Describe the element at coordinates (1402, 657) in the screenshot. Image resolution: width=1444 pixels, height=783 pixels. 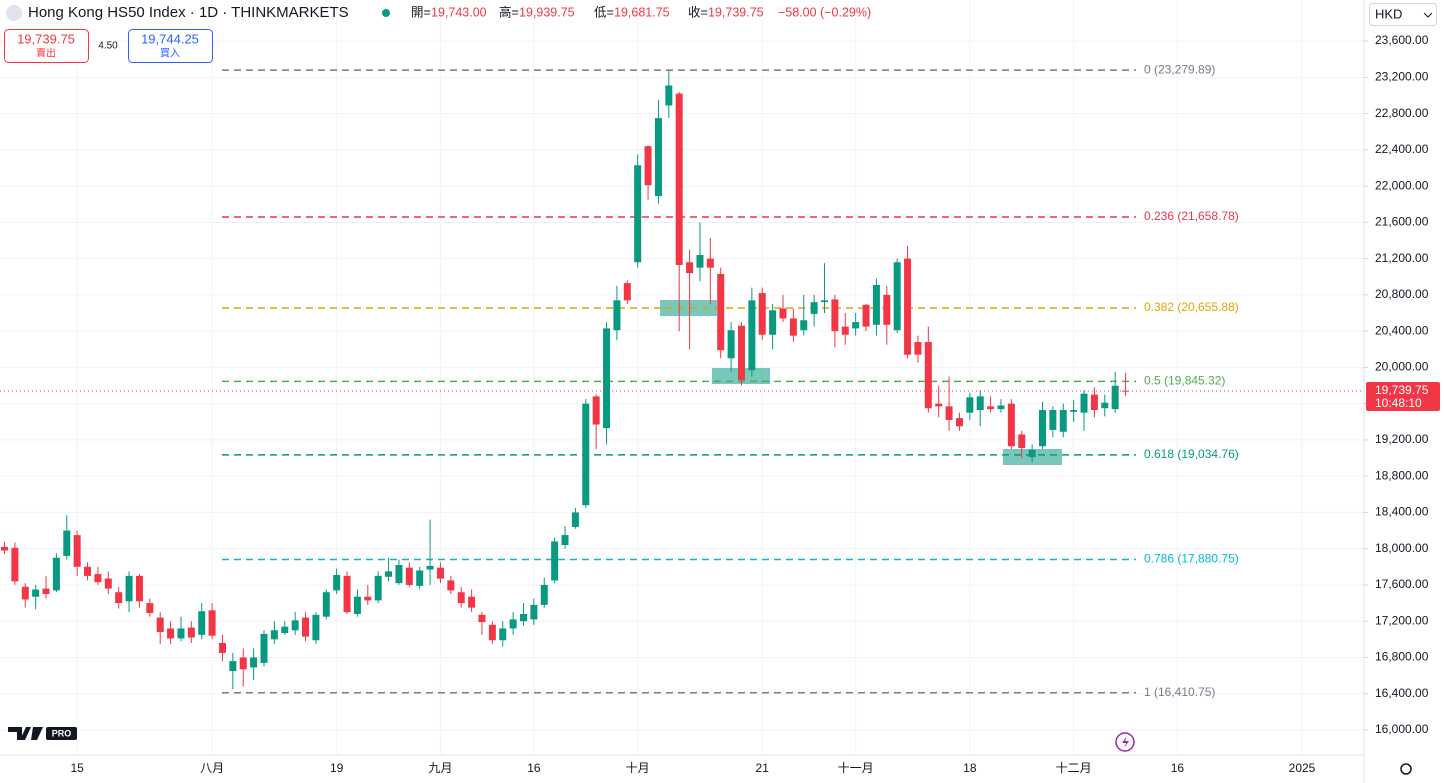
I see `y-tick-label: 16,800.00` at that location.